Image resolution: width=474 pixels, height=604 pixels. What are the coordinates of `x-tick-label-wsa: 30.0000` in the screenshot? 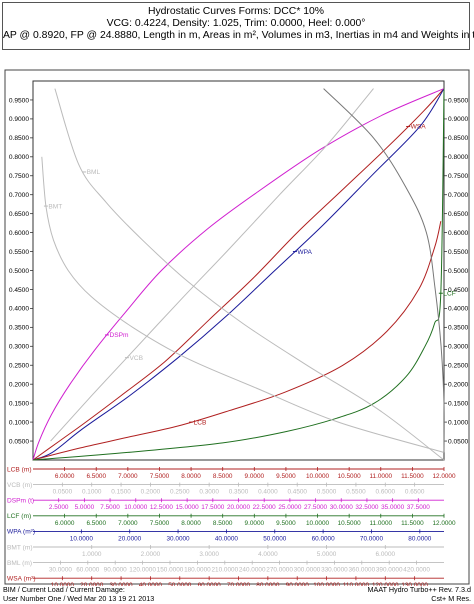 It's located at (122, 584).